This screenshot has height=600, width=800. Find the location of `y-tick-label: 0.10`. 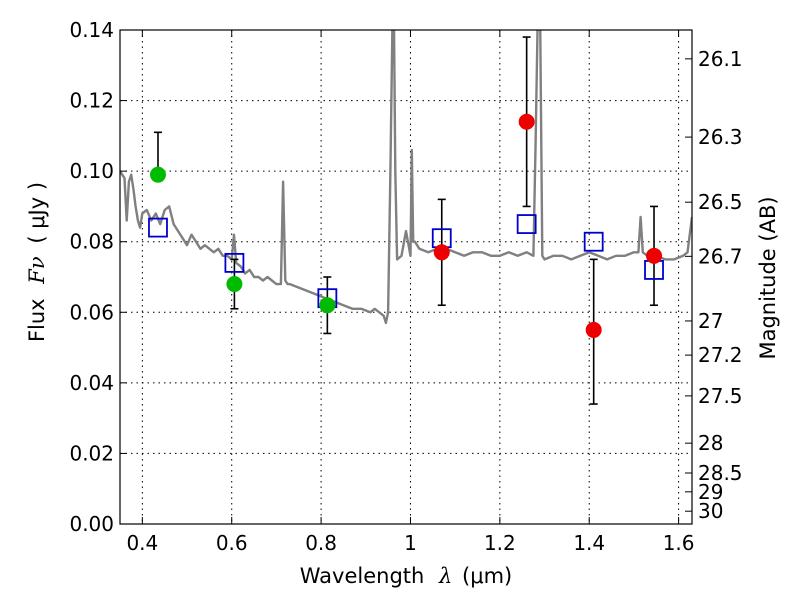

y-tick-label: 0.10 is located at coordinates (91, 171).